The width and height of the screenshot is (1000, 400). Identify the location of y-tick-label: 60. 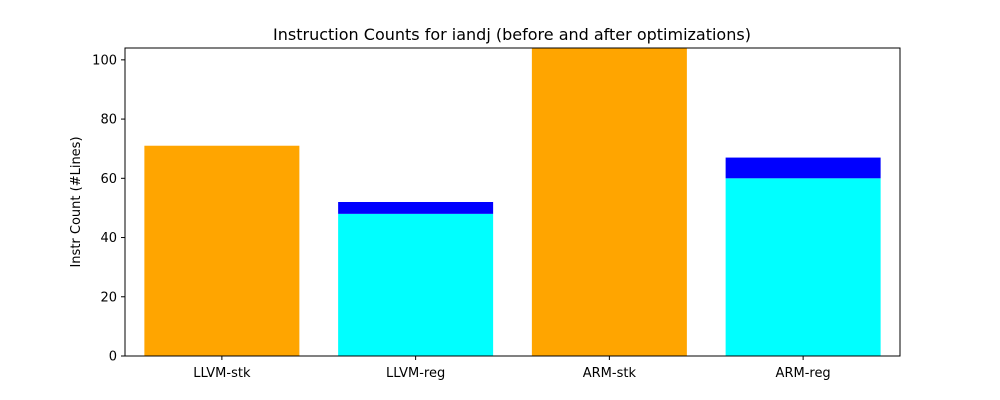
(108, 179).